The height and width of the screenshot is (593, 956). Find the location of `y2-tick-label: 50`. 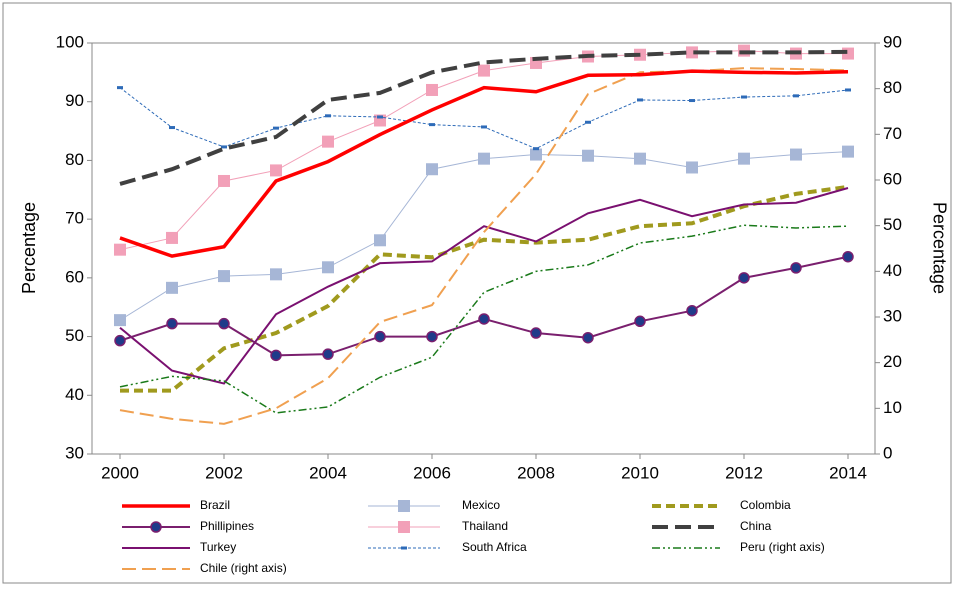

y2-tick-label: 50 is located at coordinates (892, 224).